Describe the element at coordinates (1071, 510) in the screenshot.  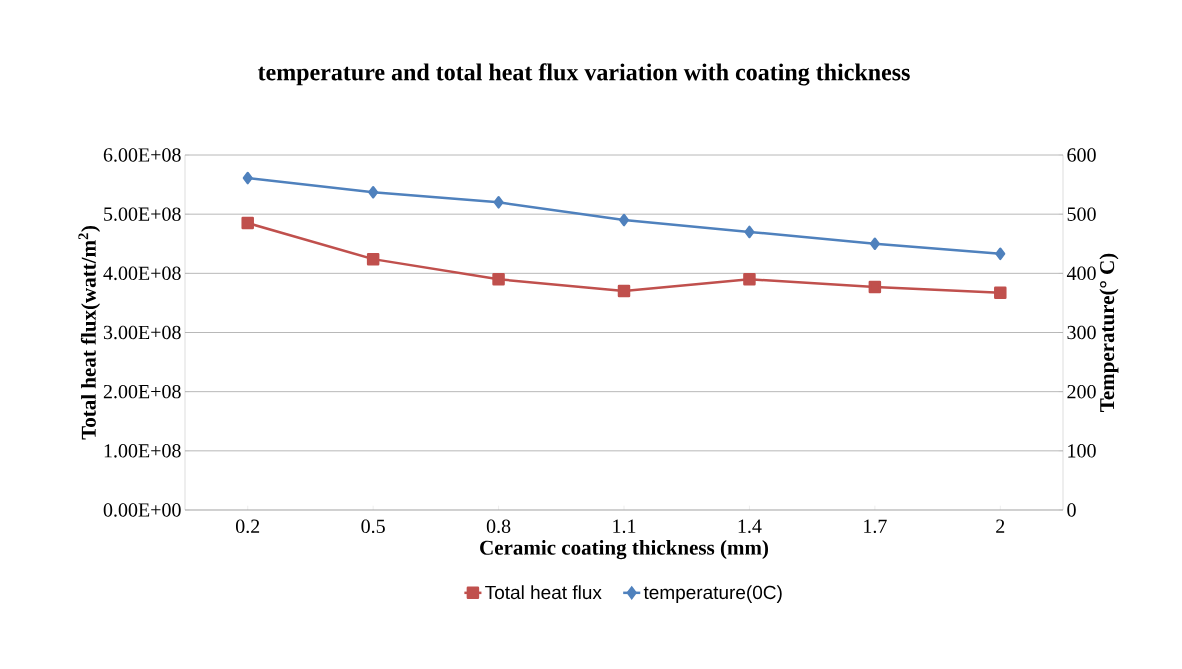
I see `y2-tick-label: 0` at that location.